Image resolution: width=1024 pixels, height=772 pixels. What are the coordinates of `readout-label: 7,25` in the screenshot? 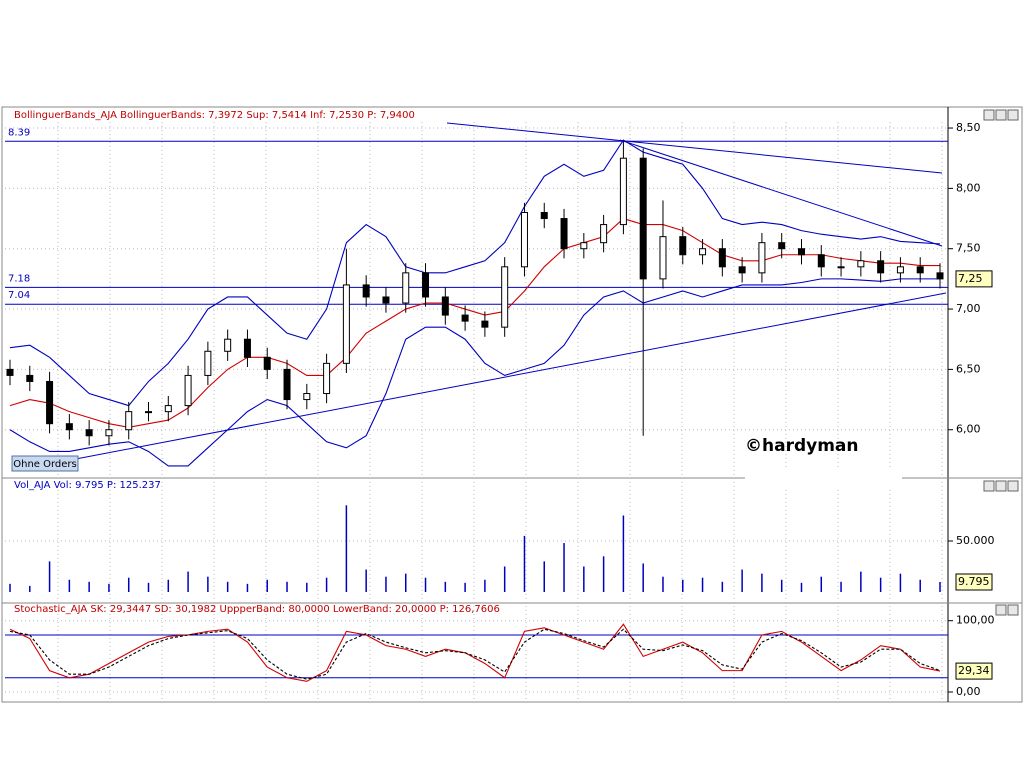 It's located at (970, 278).